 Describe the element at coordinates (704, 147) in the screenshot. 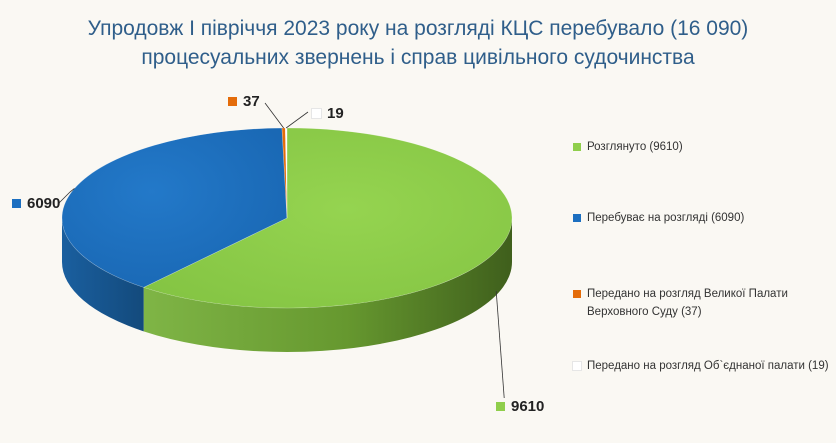

I see `legend-item-considered: Розглянуто (9610)` at that location.